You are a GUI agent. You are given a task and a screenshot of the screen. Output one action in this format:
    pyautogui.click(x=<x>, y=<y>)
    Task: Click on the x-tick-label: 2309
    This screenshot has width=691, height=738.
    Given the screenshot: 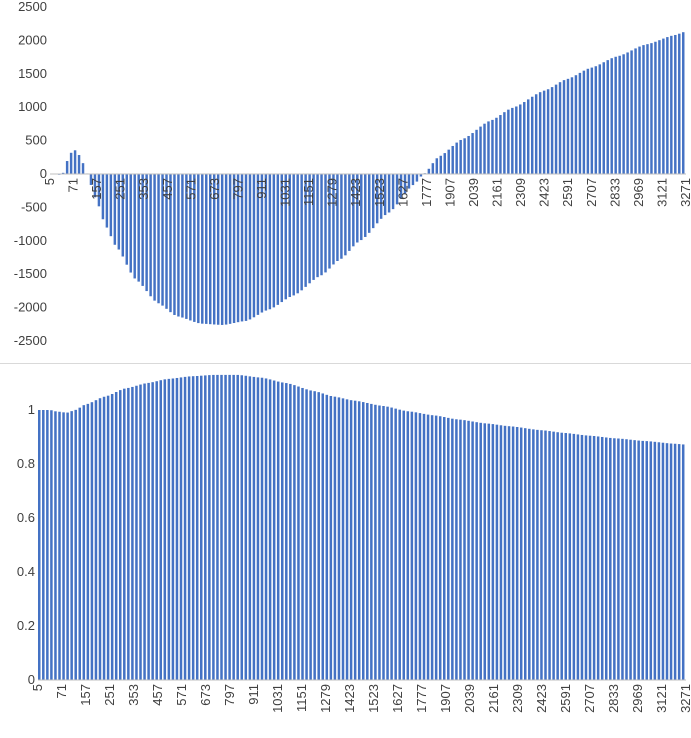 What is the action you would take?
    pyautogui.click(x=517, y=698)
    